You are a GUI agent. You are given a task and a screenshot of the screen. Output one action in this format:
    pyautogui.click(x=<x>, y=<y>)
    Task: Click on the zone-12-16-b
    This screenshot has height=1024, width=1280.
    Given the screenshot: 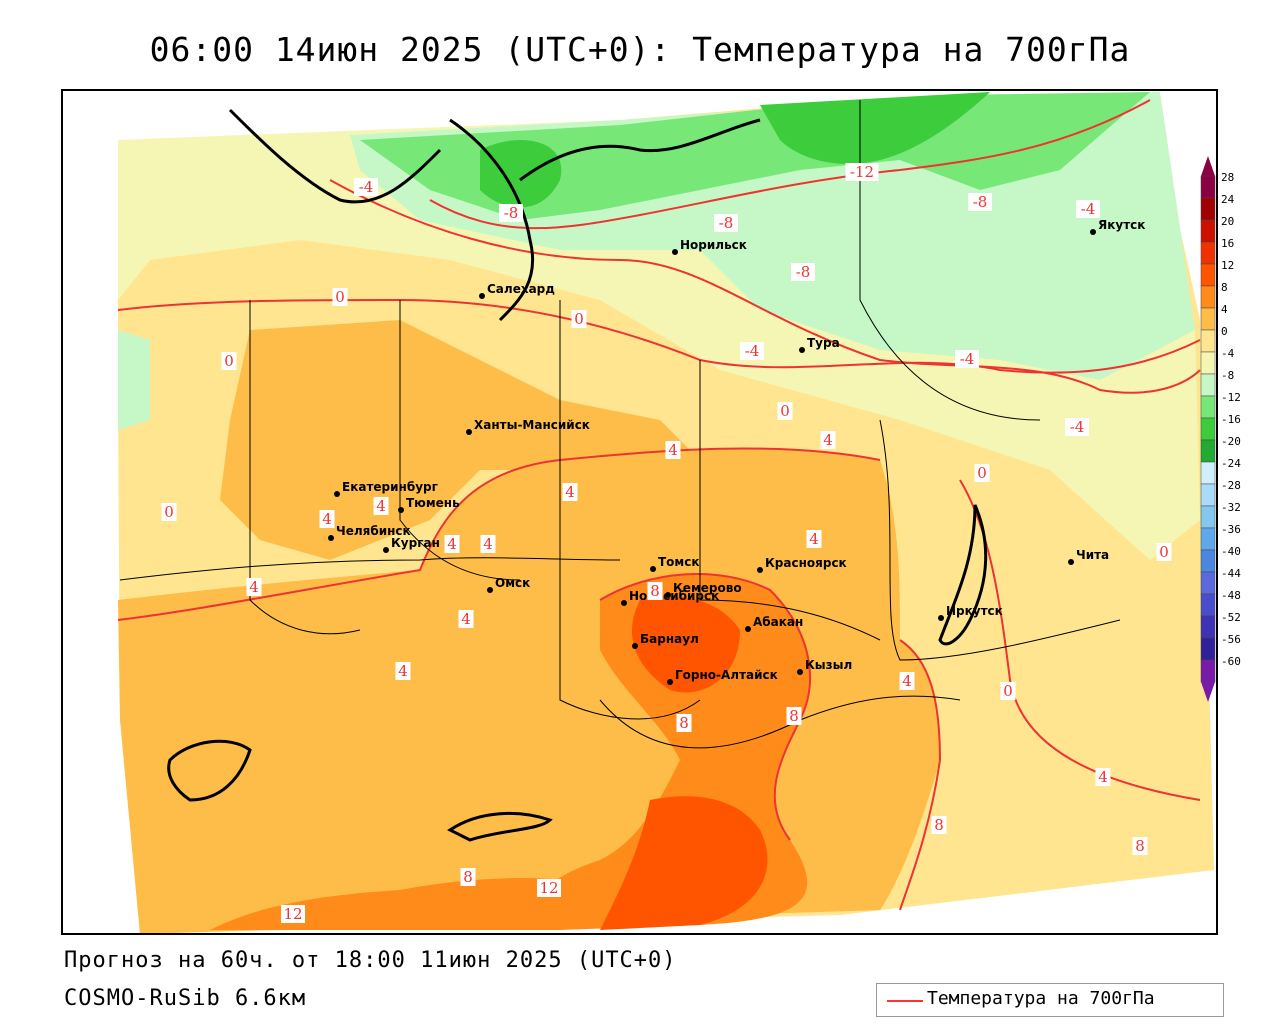 What is the action you would take?
    pyautogui.click(x=685, y=644)
    